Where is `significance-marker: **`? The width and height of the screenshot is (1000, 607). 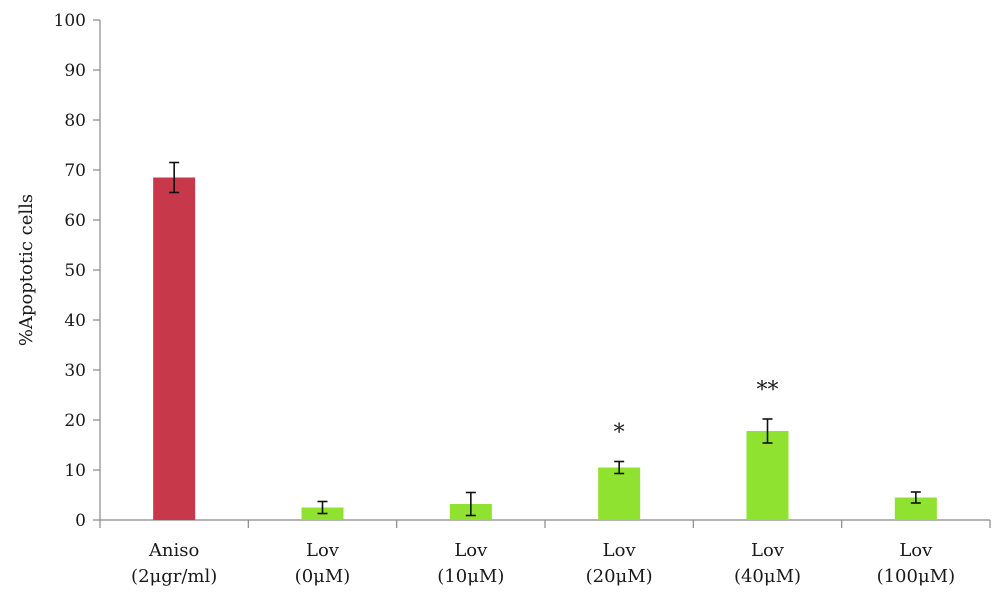
significance-marker: ** is located at coordinates (768, 390).